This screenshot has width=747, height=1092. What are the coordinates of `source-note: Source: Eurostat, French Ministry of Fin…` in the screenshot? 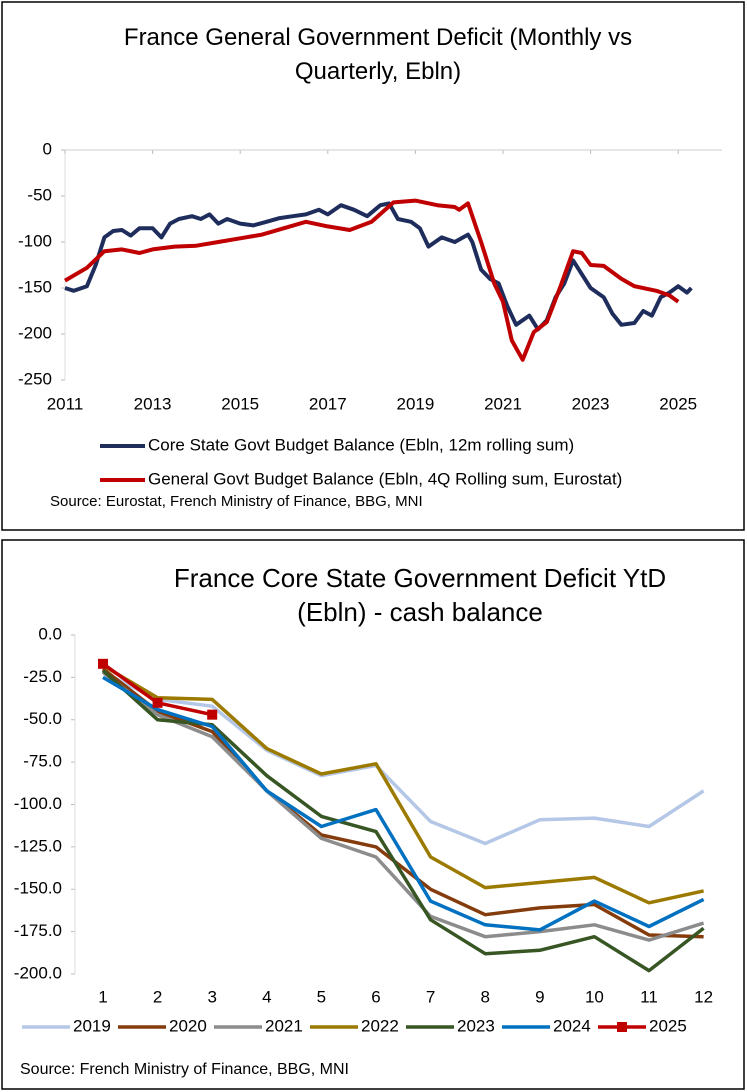 It's located at (236, 501).